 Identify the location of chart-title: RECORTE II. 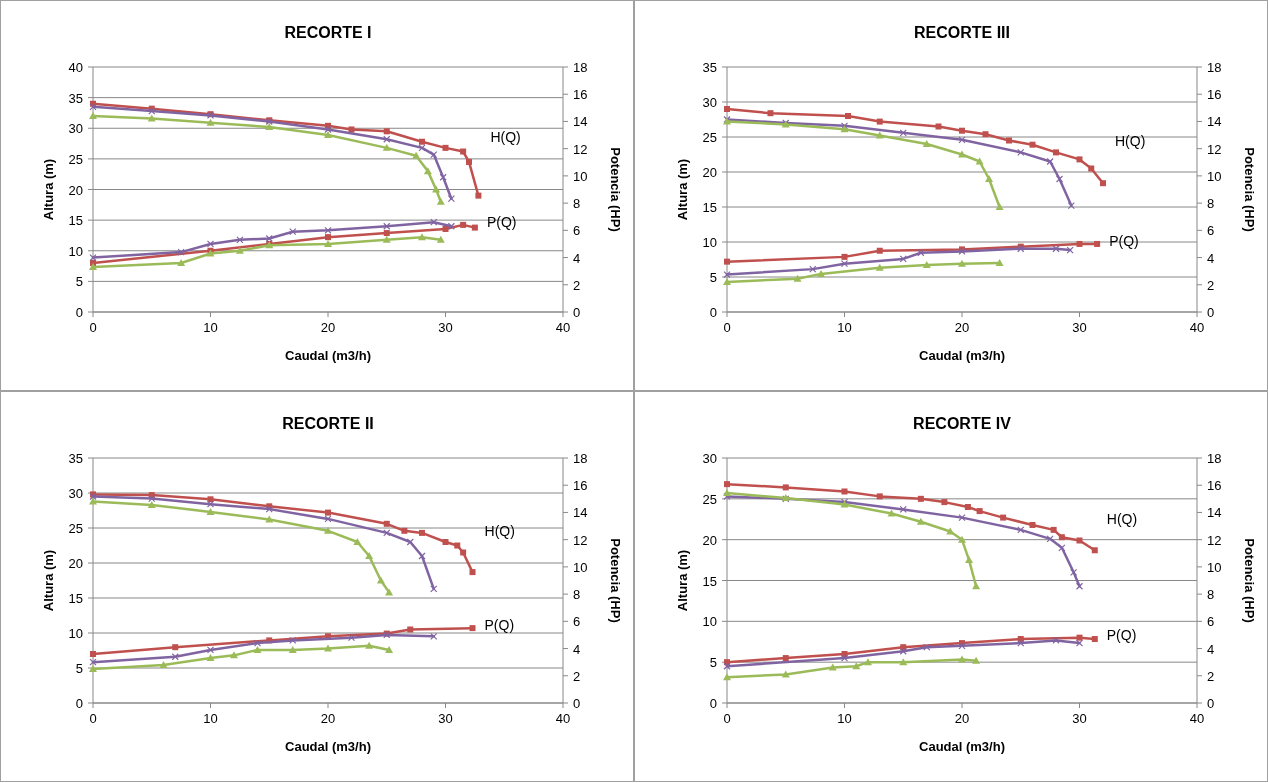
(328, 423).